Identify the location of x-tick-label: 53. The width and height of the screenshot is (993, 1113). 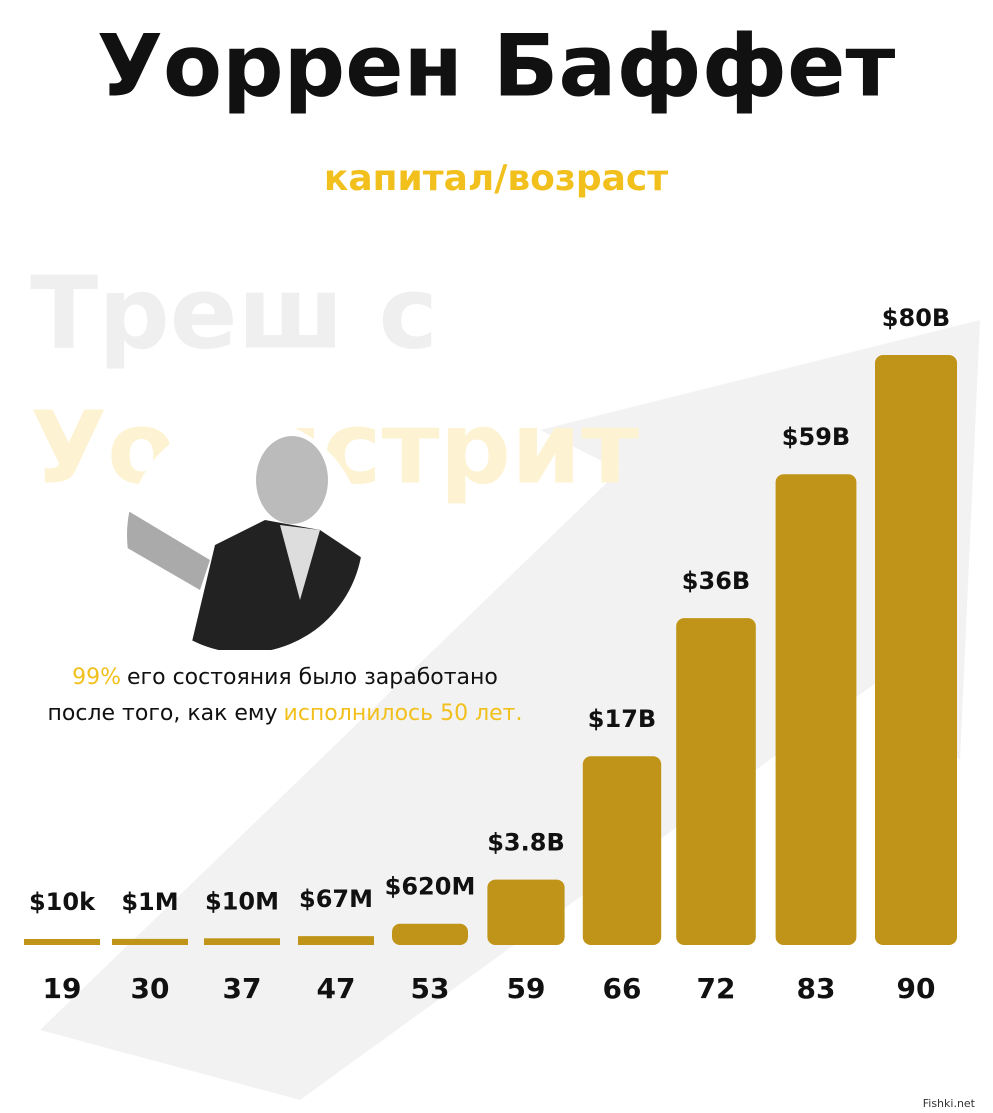
(430, 988).